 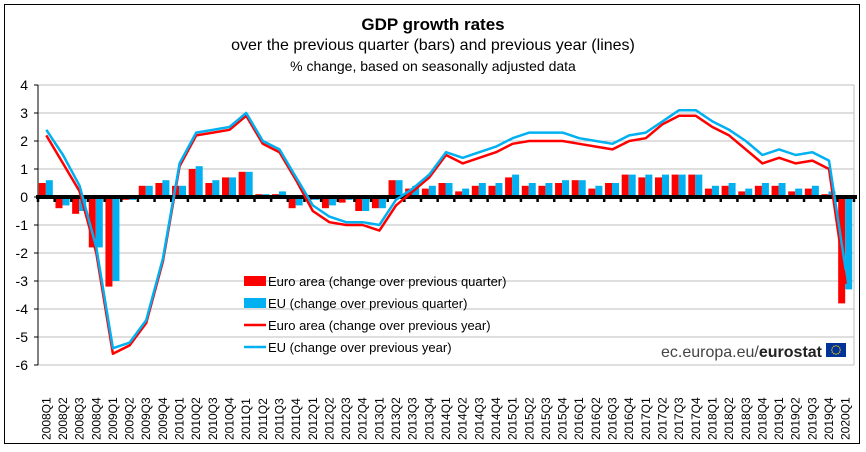 What do you see at coordinates (24, 113) in the screenshot?
I see `y-tick-label: 3` at bounding box center [24, 113].